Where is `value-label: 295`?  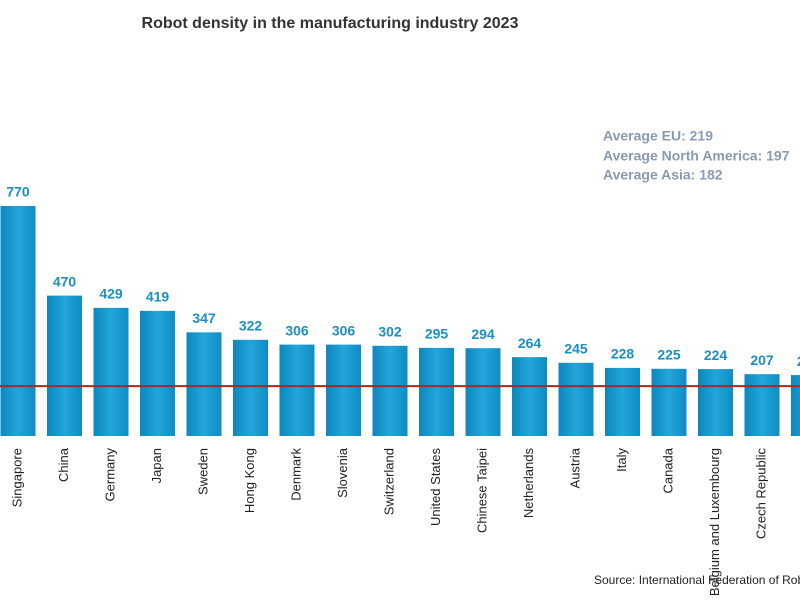
value-label: 295 is located at coordinates (437, 334).